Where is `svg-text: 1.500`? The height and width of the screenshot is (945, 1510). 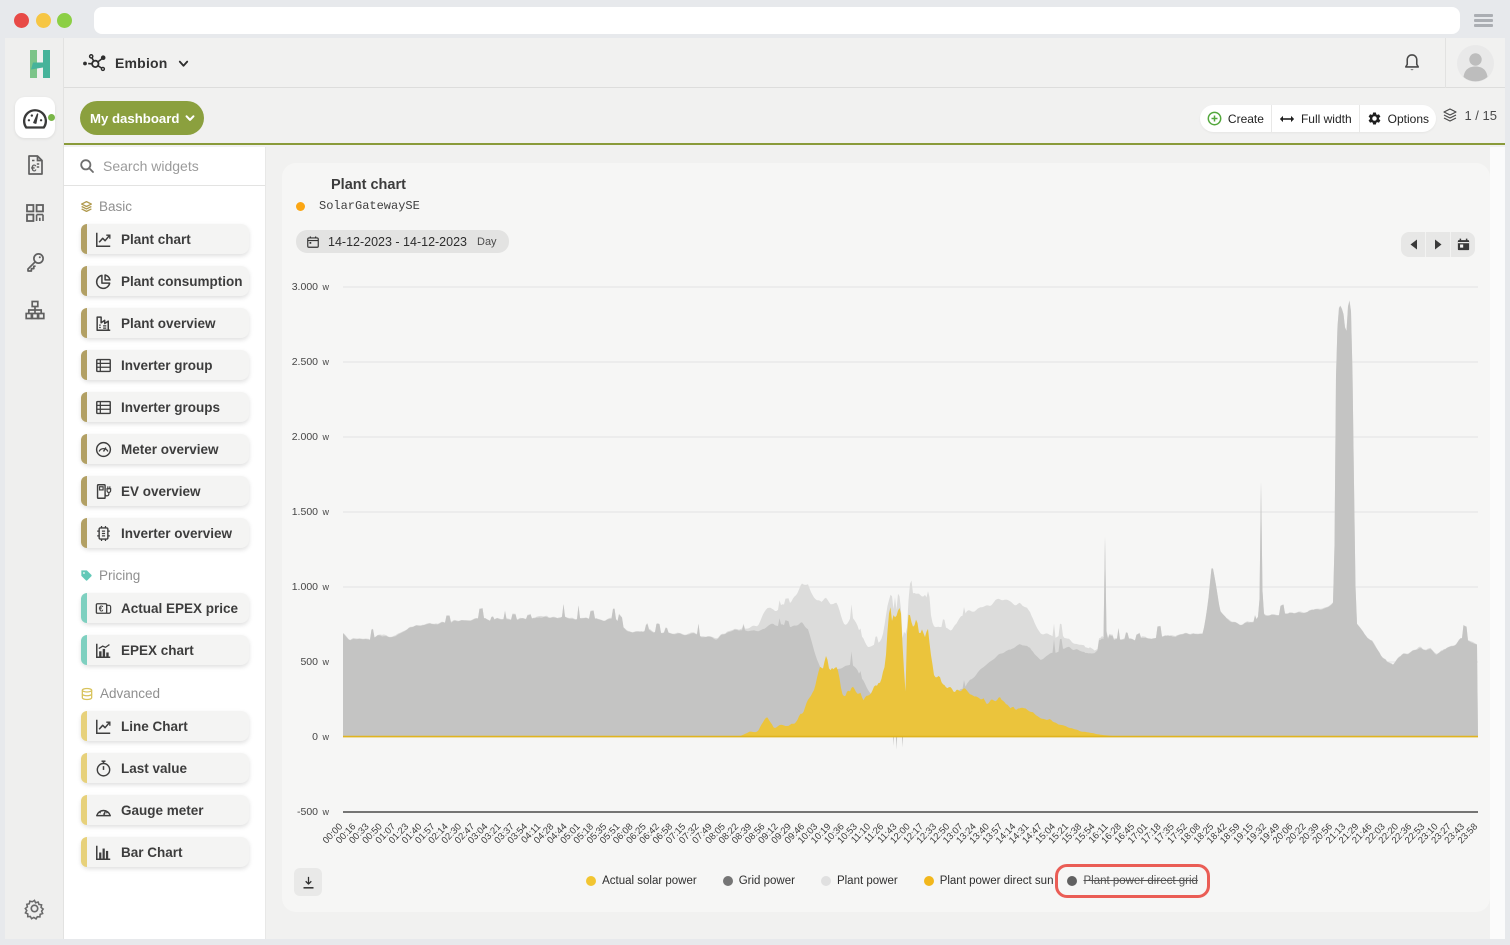
svg-text: 1.500 is located at coordinates (305, 512).